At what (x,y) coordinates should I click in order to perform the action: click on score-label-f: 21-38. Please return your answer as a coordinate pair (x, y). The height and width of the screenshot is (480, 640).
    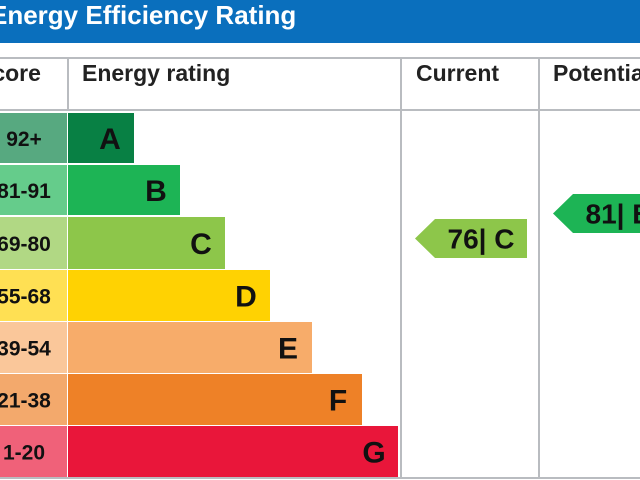
    Looking at the image, I should click on (25, 401).